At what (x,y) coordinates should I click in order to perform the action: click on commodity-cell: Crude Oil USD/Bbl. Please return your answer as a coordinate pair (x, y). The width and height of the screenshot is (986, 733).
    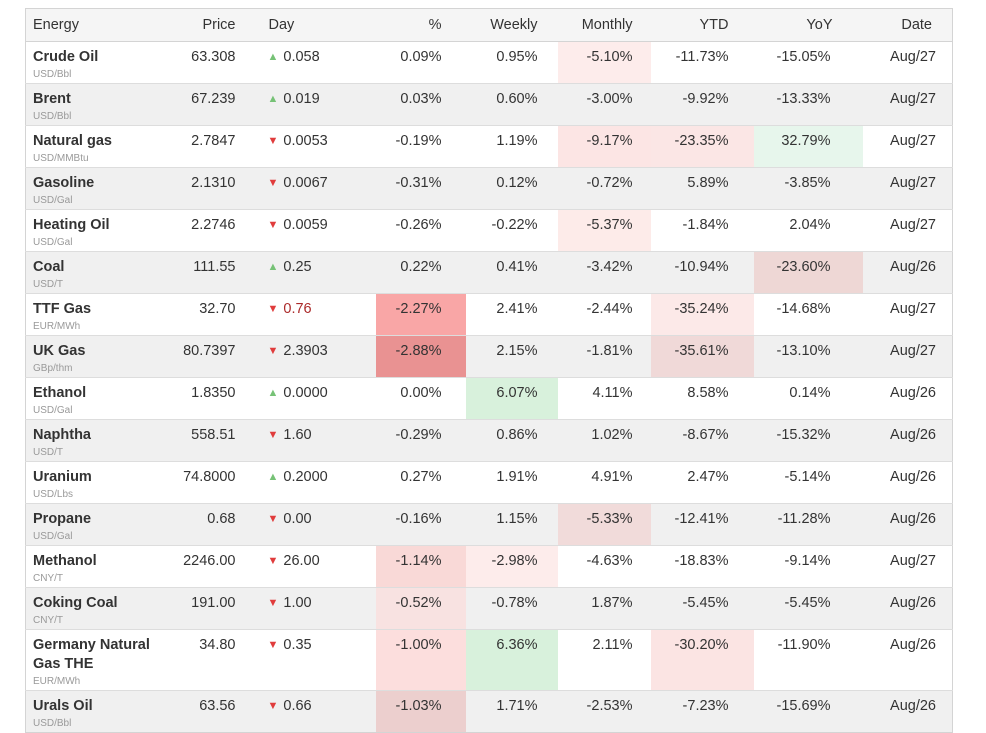
    Looking at the image, I should click on (96, 63).